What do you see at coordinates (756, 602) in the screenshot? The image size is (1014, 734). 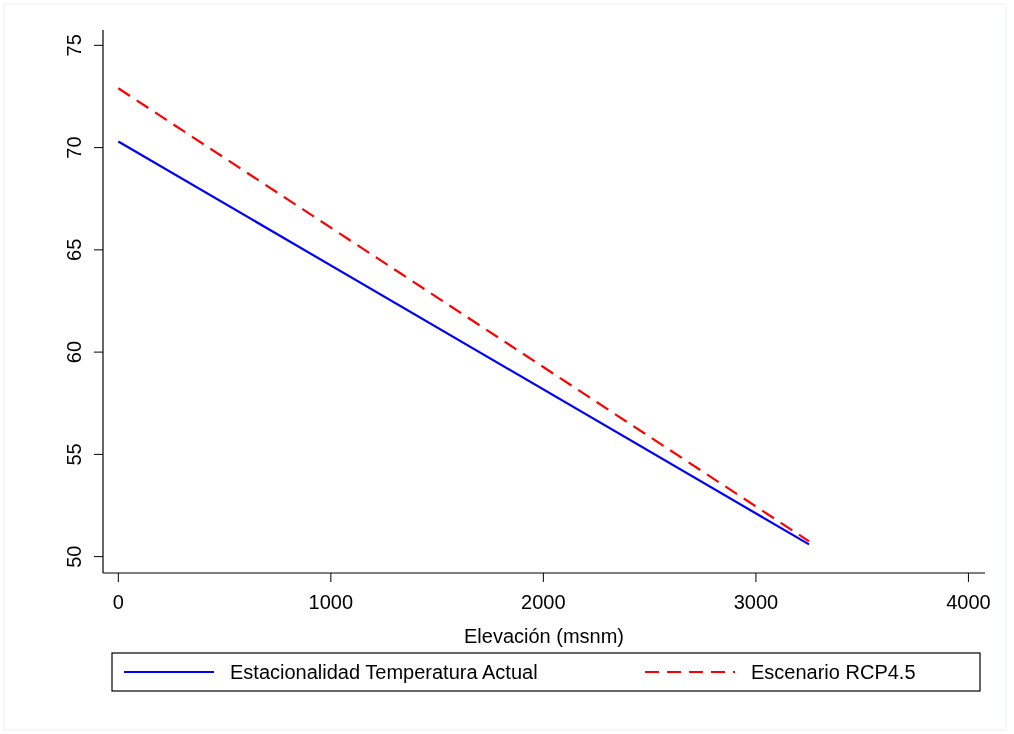 I see `x-tick-label: 3000` at bounding box center [756, 602].